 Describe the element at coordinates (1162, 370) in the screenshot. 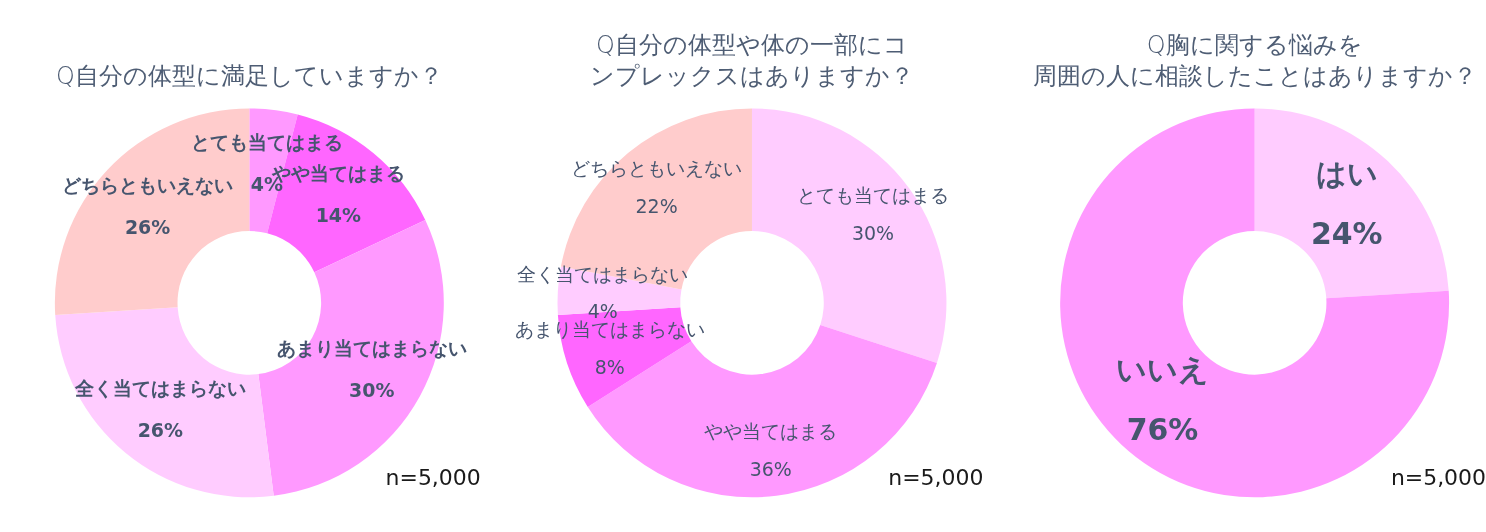

I see `slice-label: いいえ` at that location.